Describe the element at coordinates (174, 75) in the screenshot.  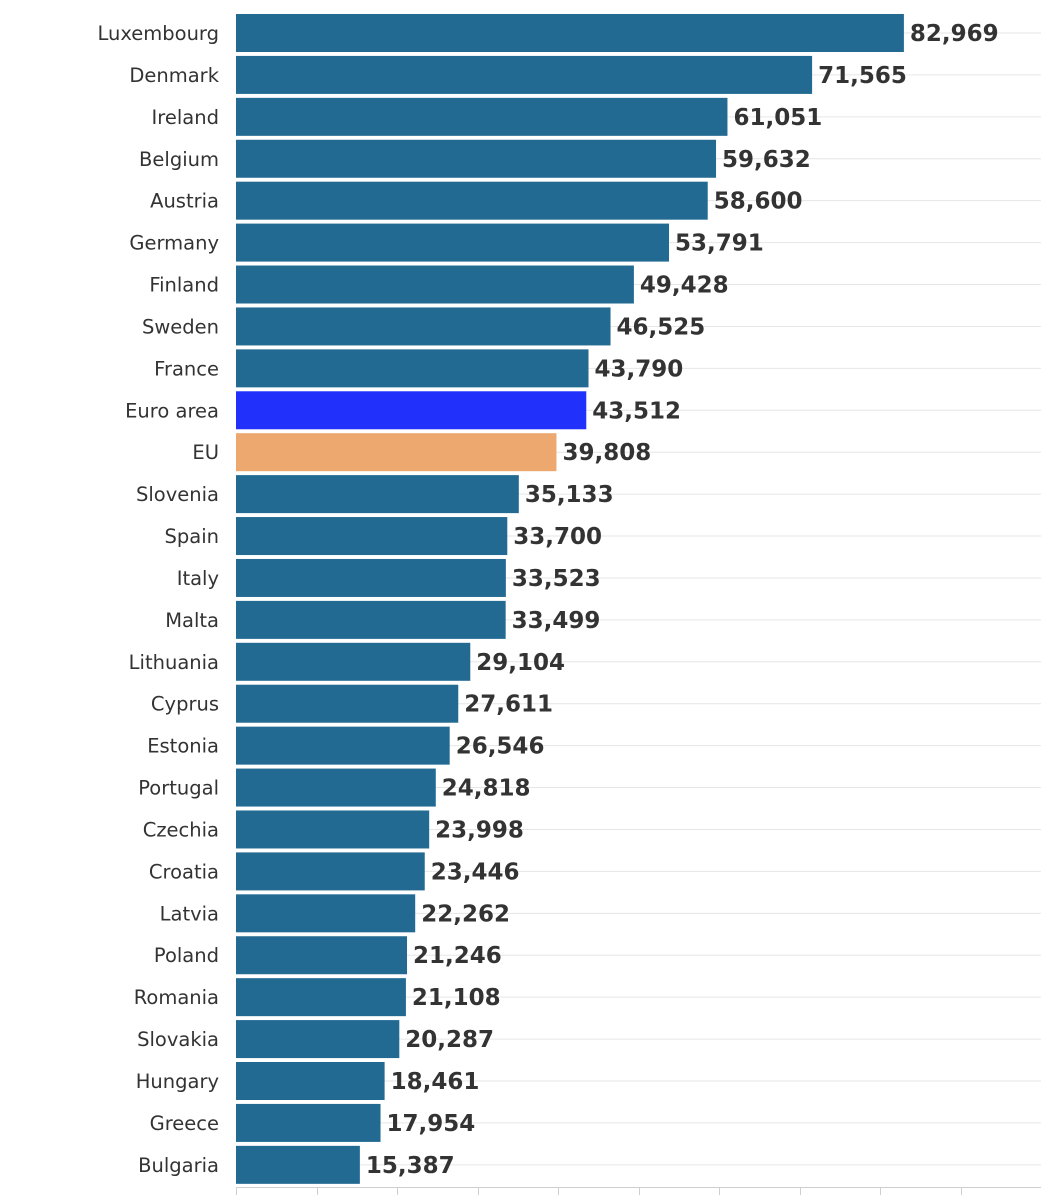
I see `category-label: Denmark` at that location.